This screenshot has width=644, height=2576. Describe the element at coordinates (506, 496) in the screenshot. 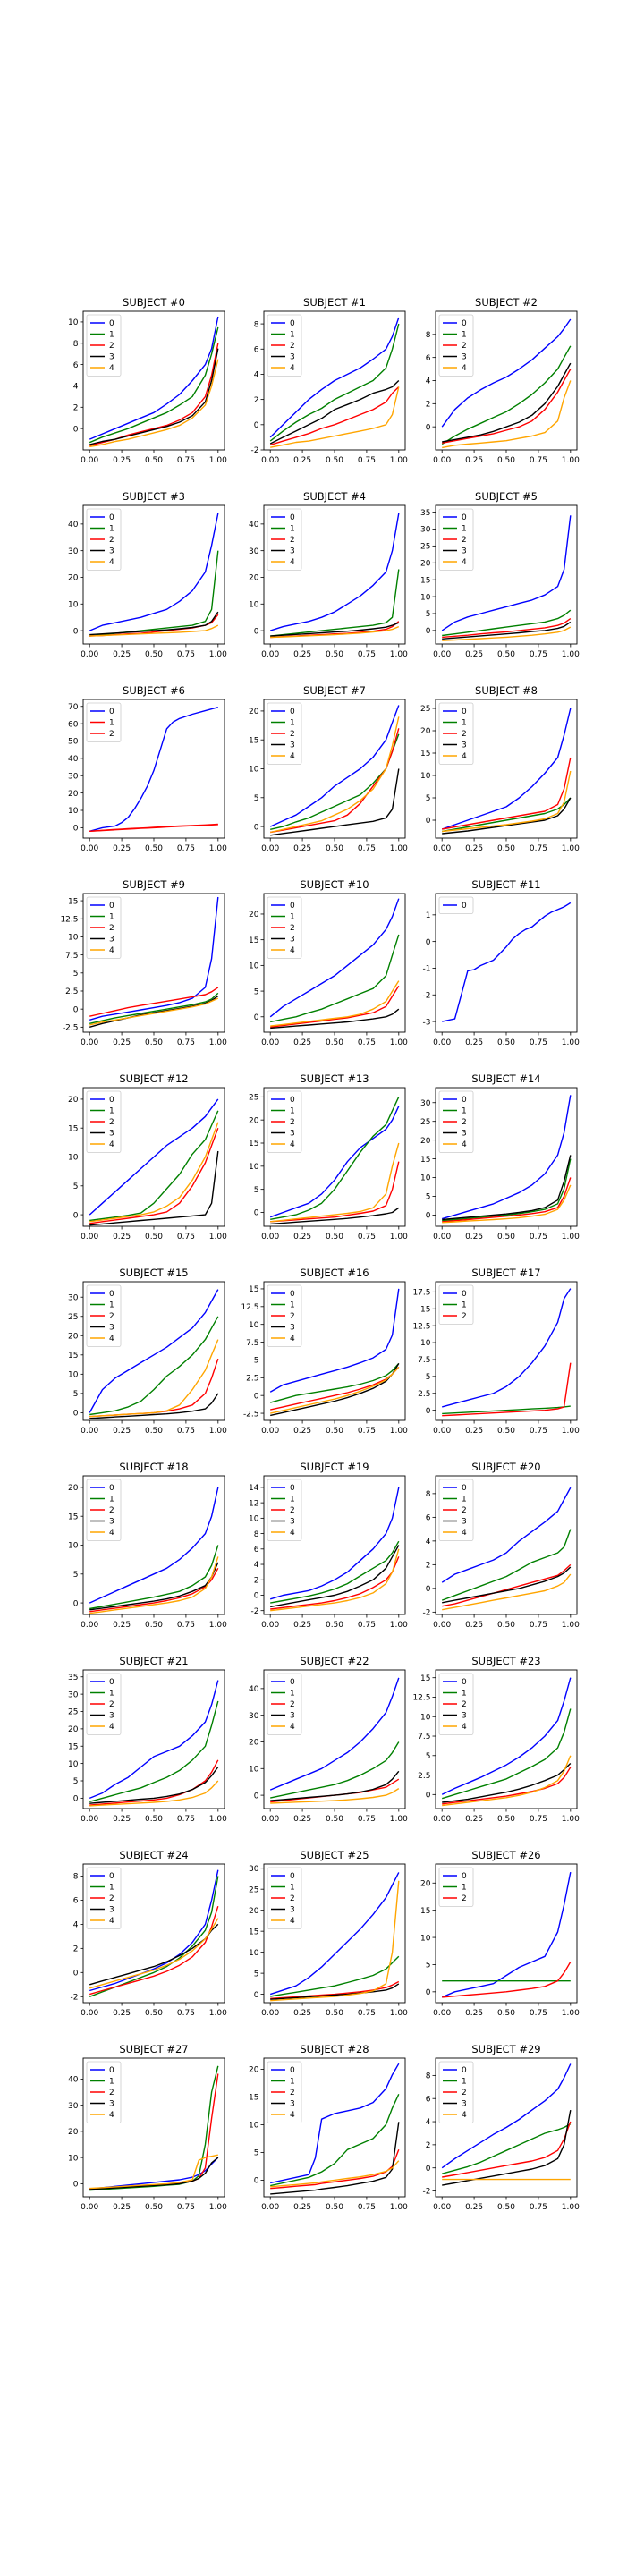

I see `subplot-title: SUBJECT #5` at that location.